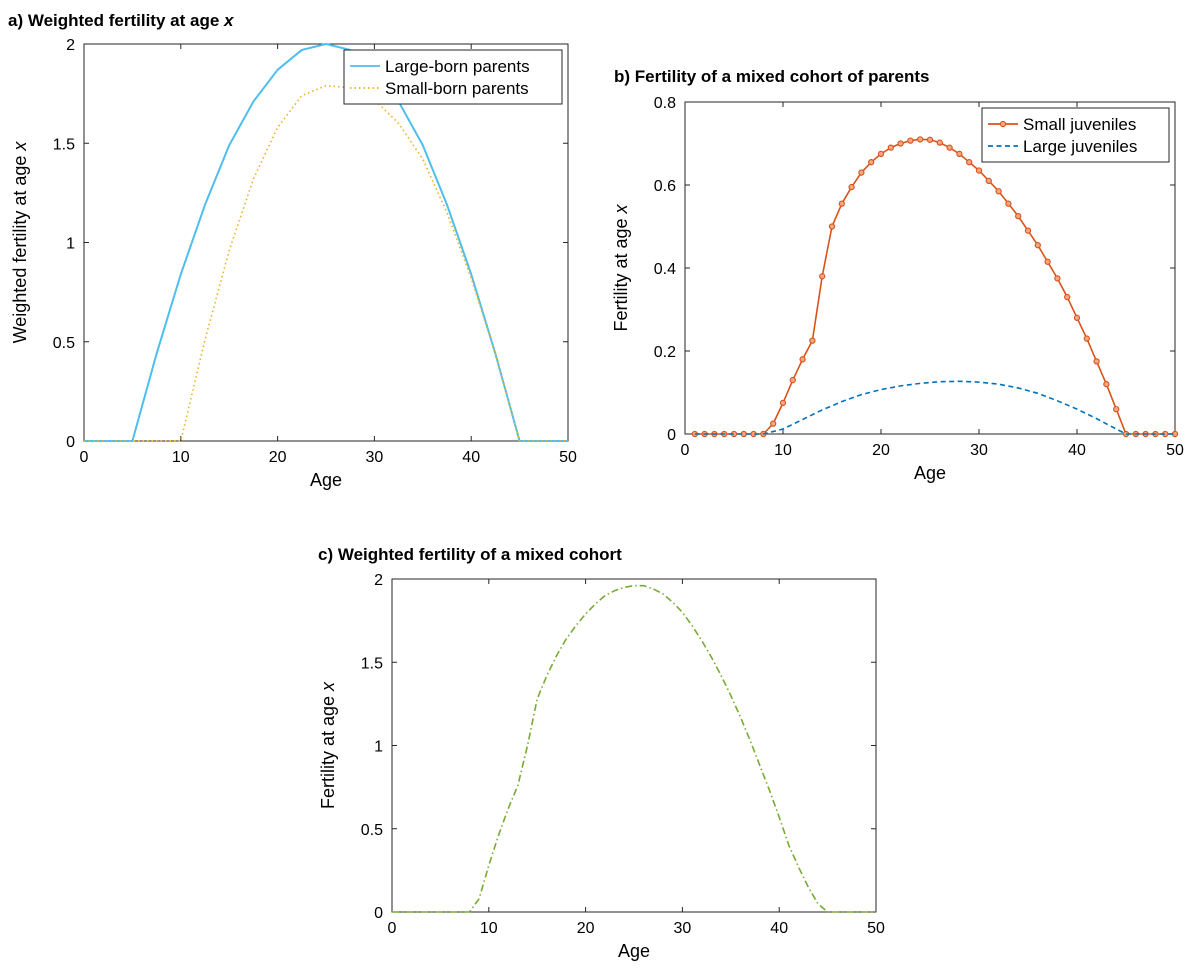 This screenshot has width=1188, height=978. I want to click on legend-entry: Large-born parents, so click(457, 66).